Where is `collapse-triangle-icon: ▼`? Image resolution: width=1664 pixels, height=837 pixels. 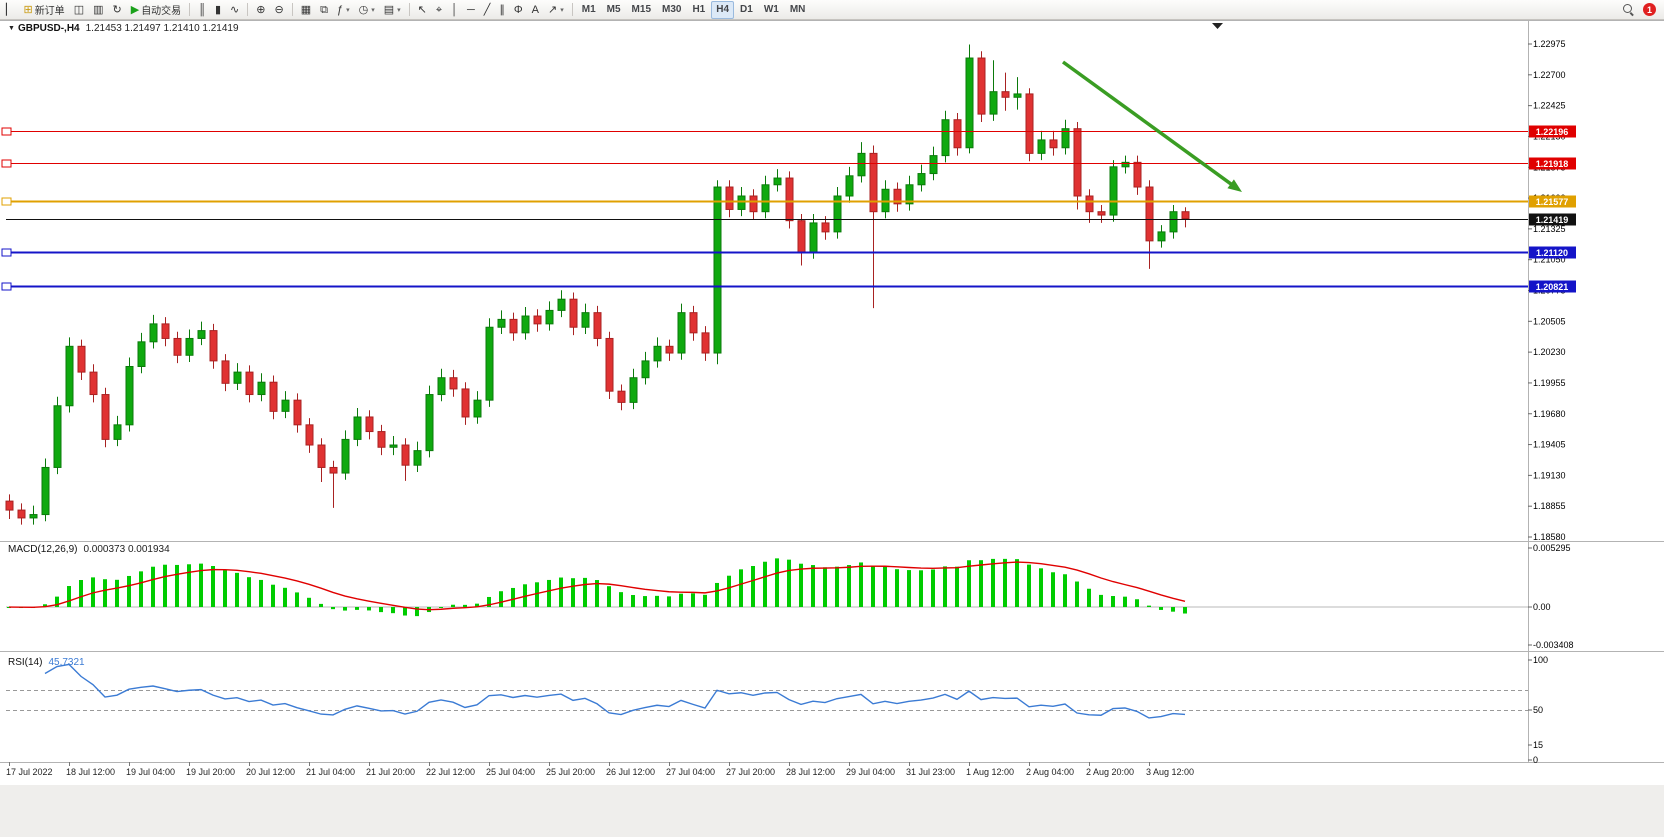
collapse-triangle-icon: ▼ is located at coordinates (11, 28).